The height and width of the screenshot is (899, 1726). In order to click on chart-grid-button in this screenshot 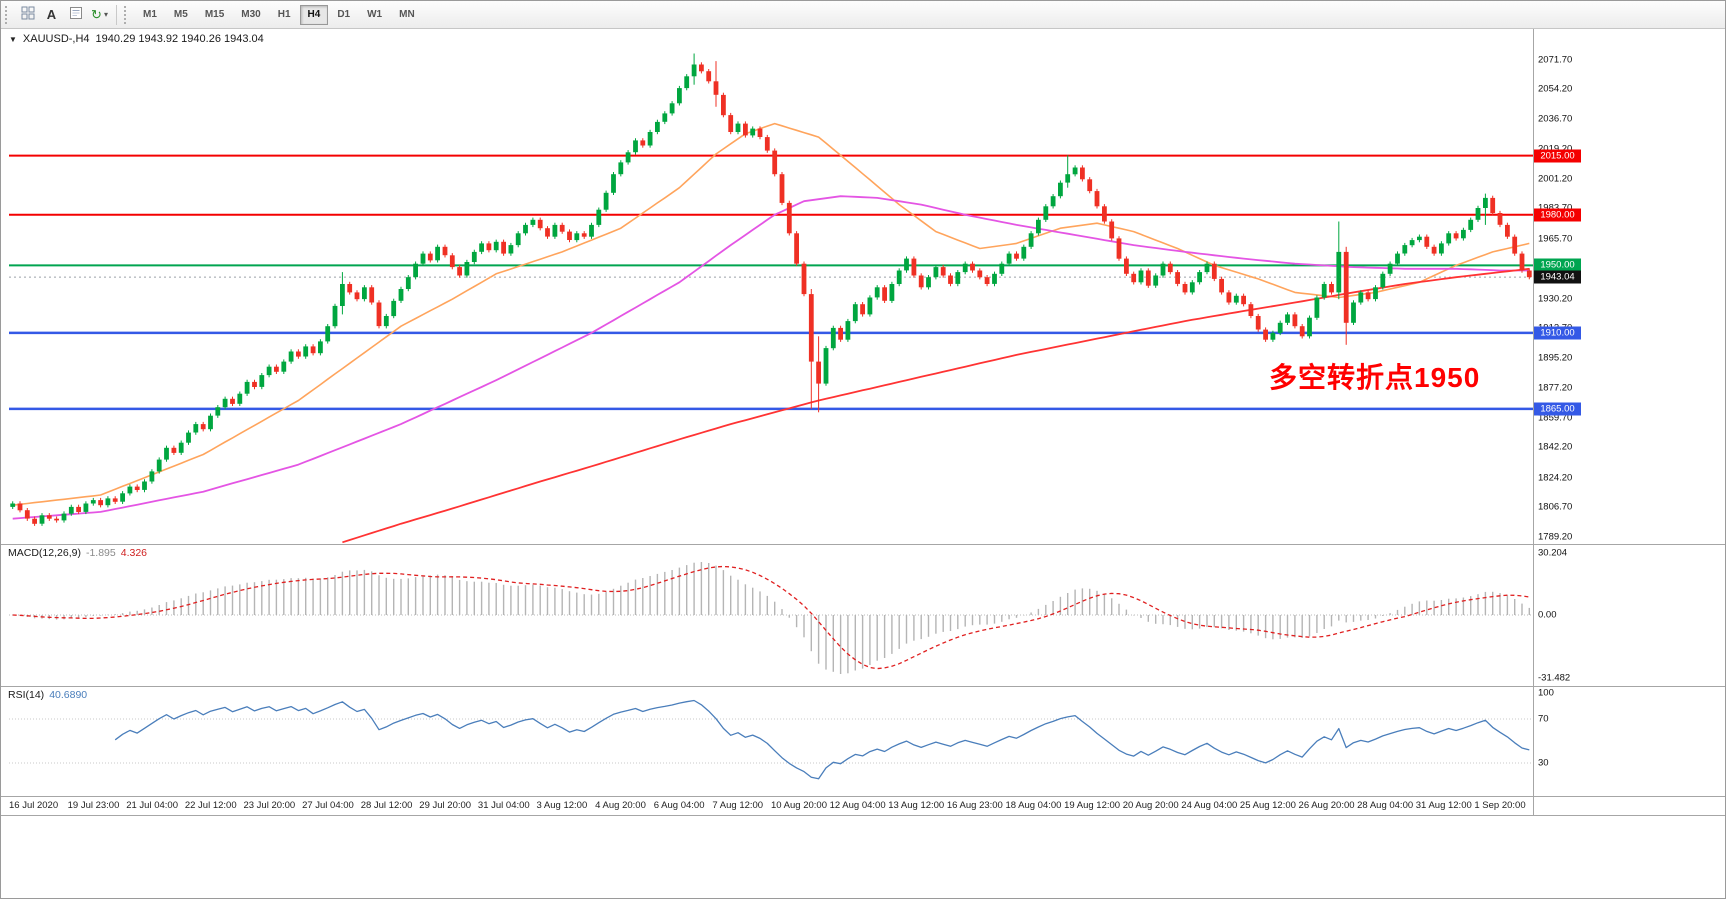, I will do `click(27, 15)`.